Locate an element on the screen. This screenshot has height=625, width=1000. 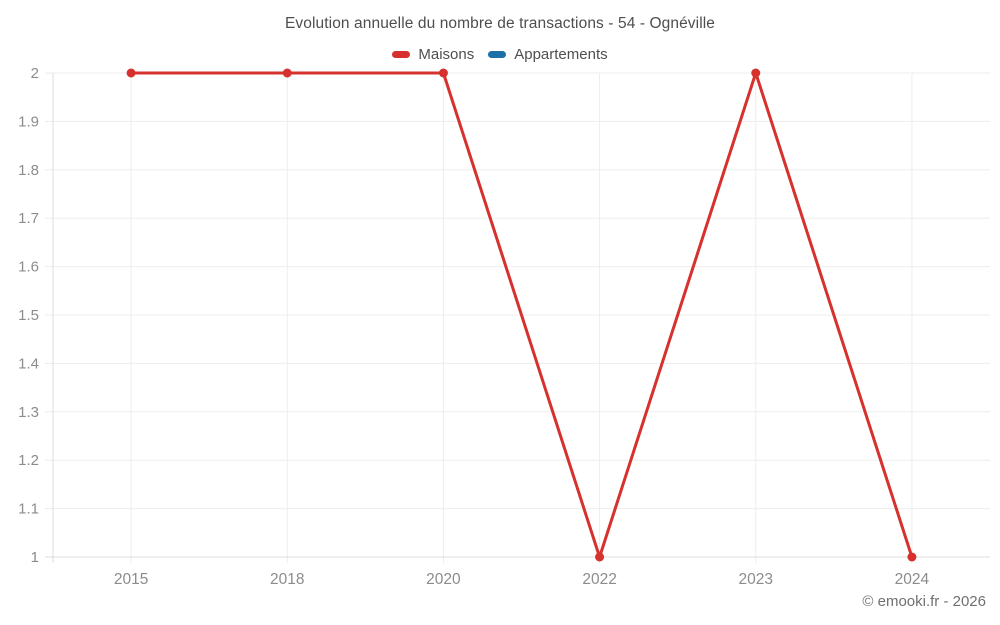
x-axis-tick-label: 2022 is located at coordinates (599, 579).